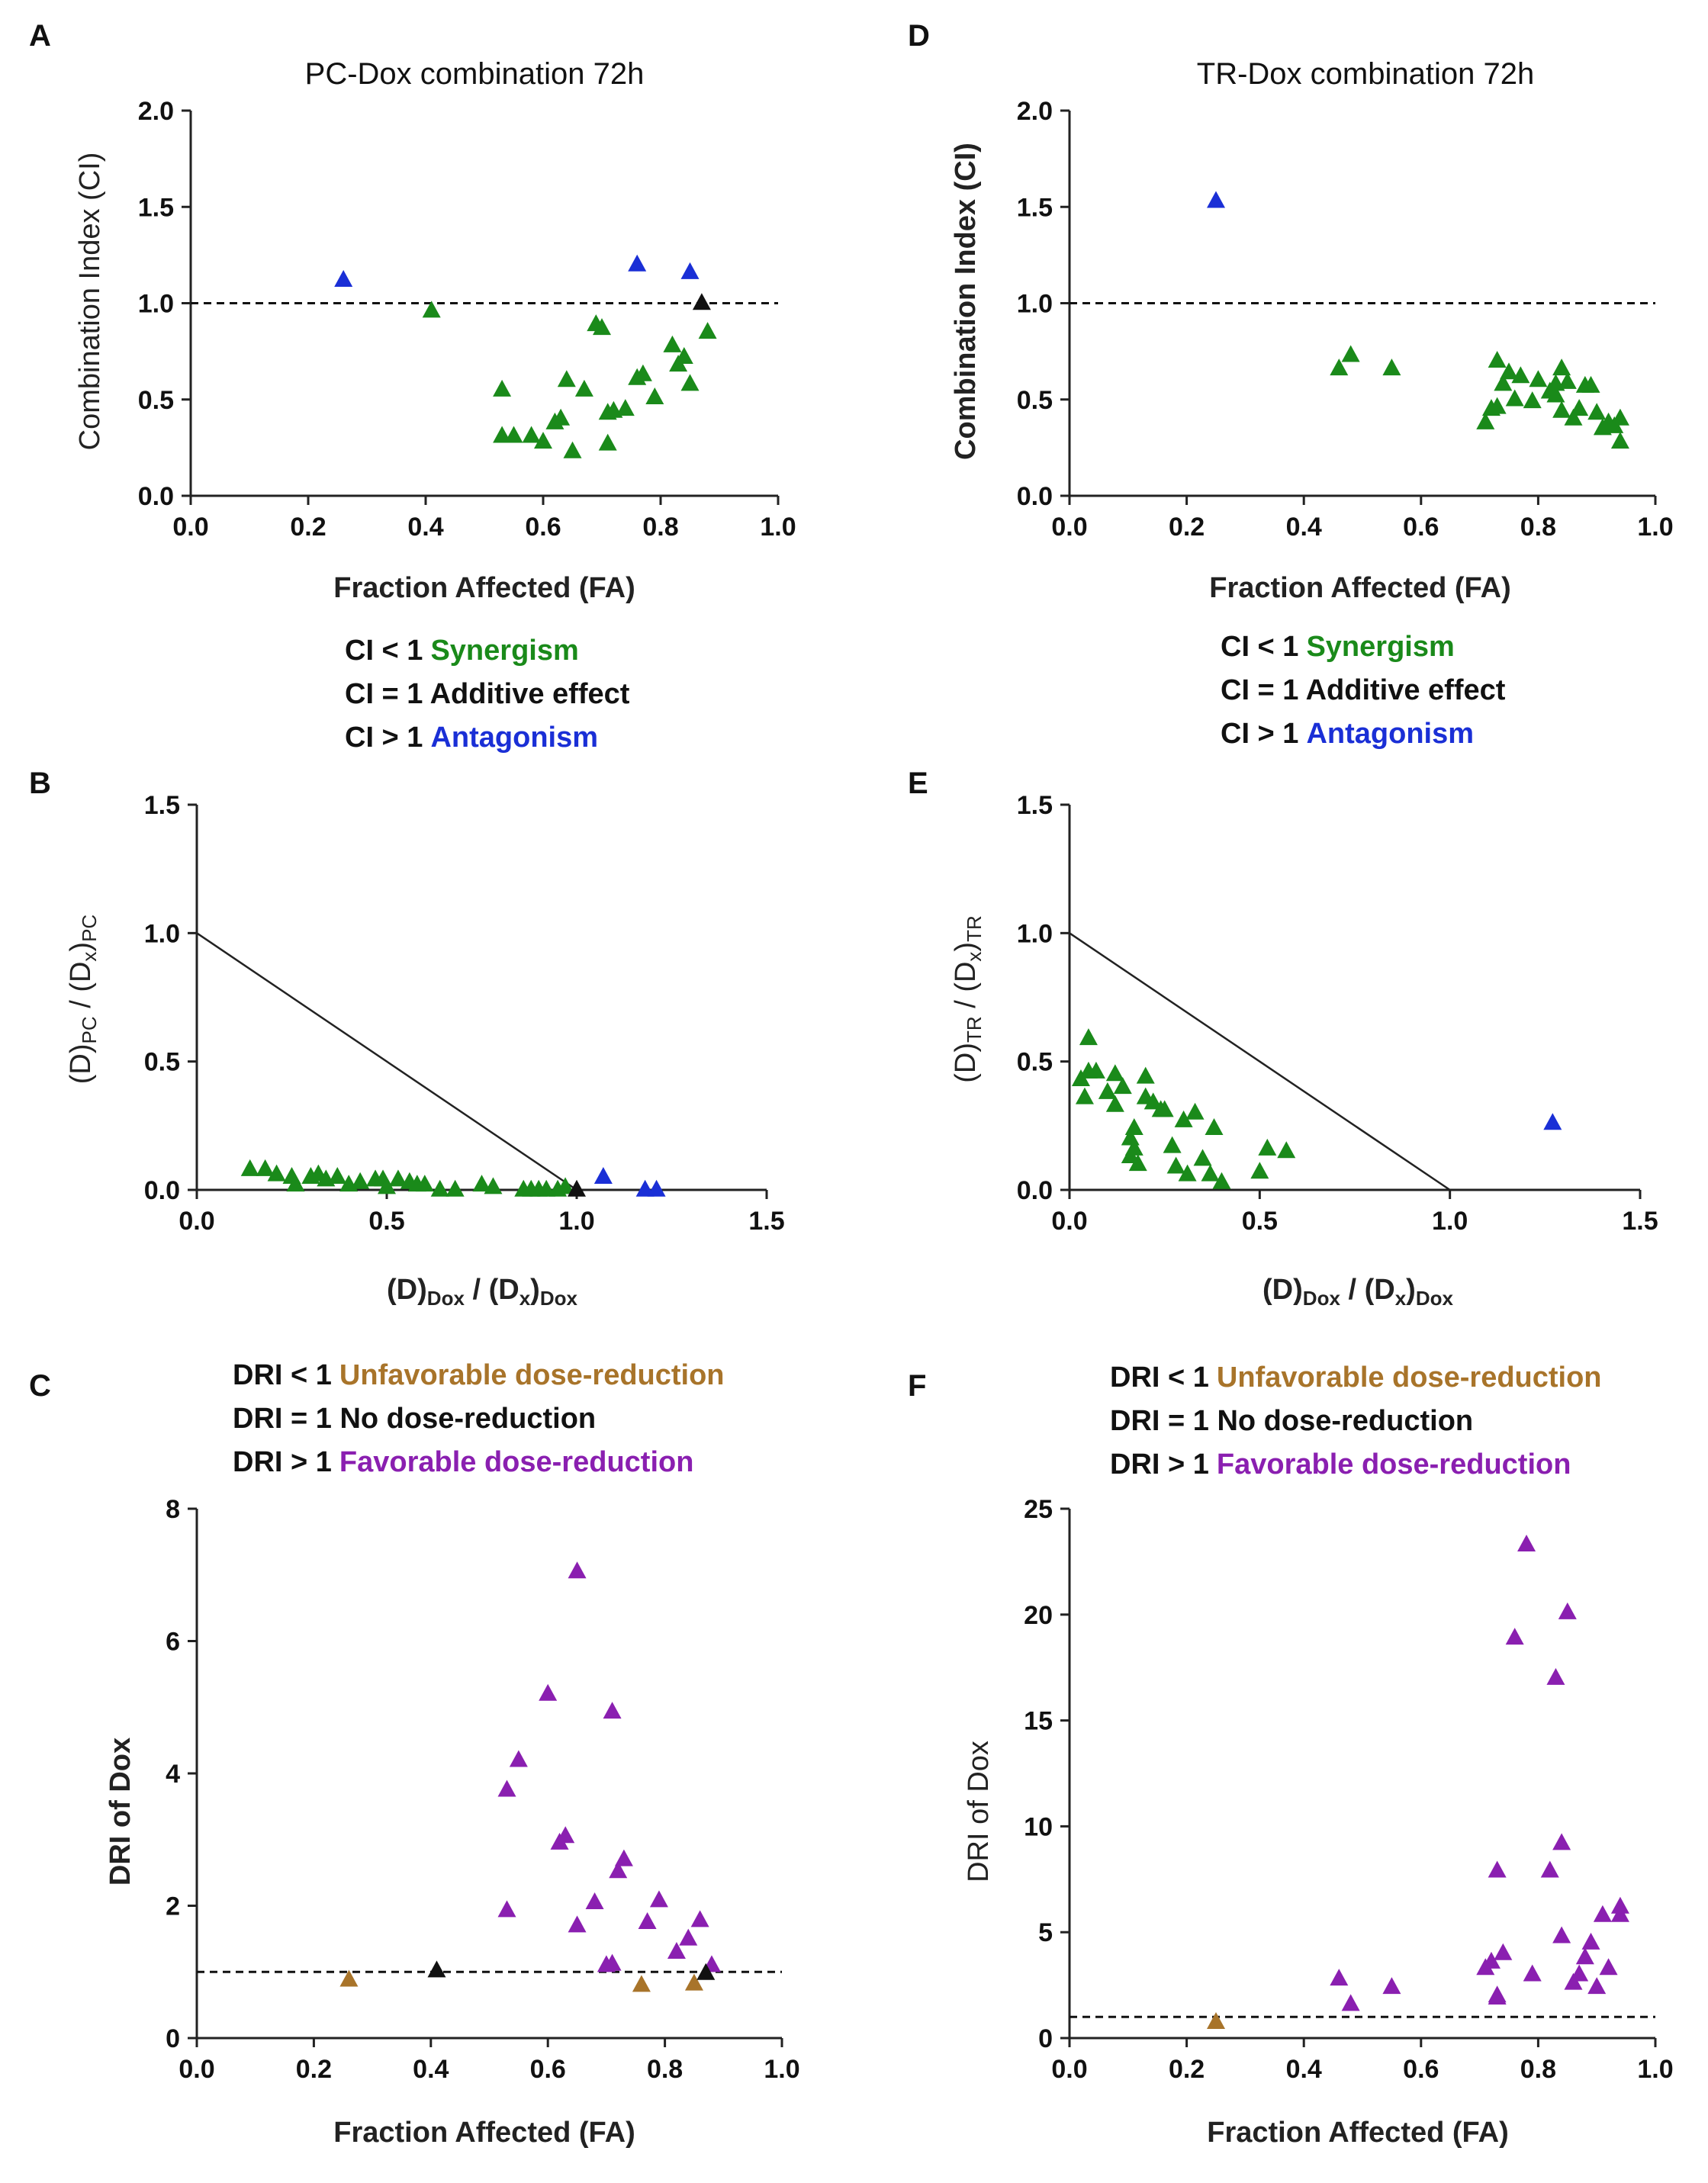  What do you see at coordinates (1435, 1298) in the screenshot?
I see `x-axis-title-e-s3: Dox` at bounding box center [1435, 1298].